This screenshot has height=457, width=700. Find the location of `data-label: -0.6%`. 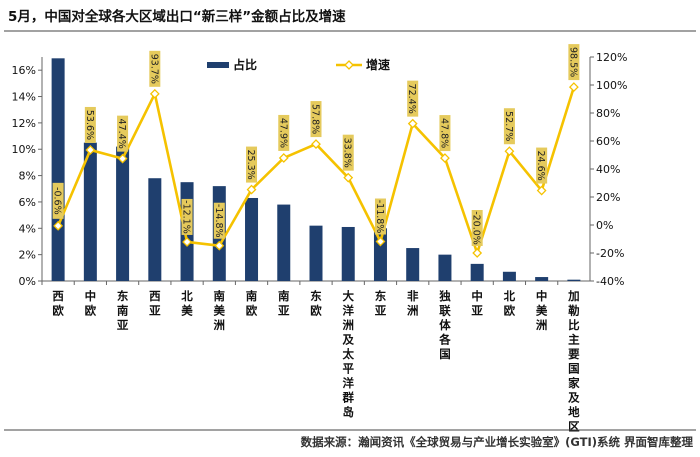

data-label: -0.6% is located at coordinates (57, 201).